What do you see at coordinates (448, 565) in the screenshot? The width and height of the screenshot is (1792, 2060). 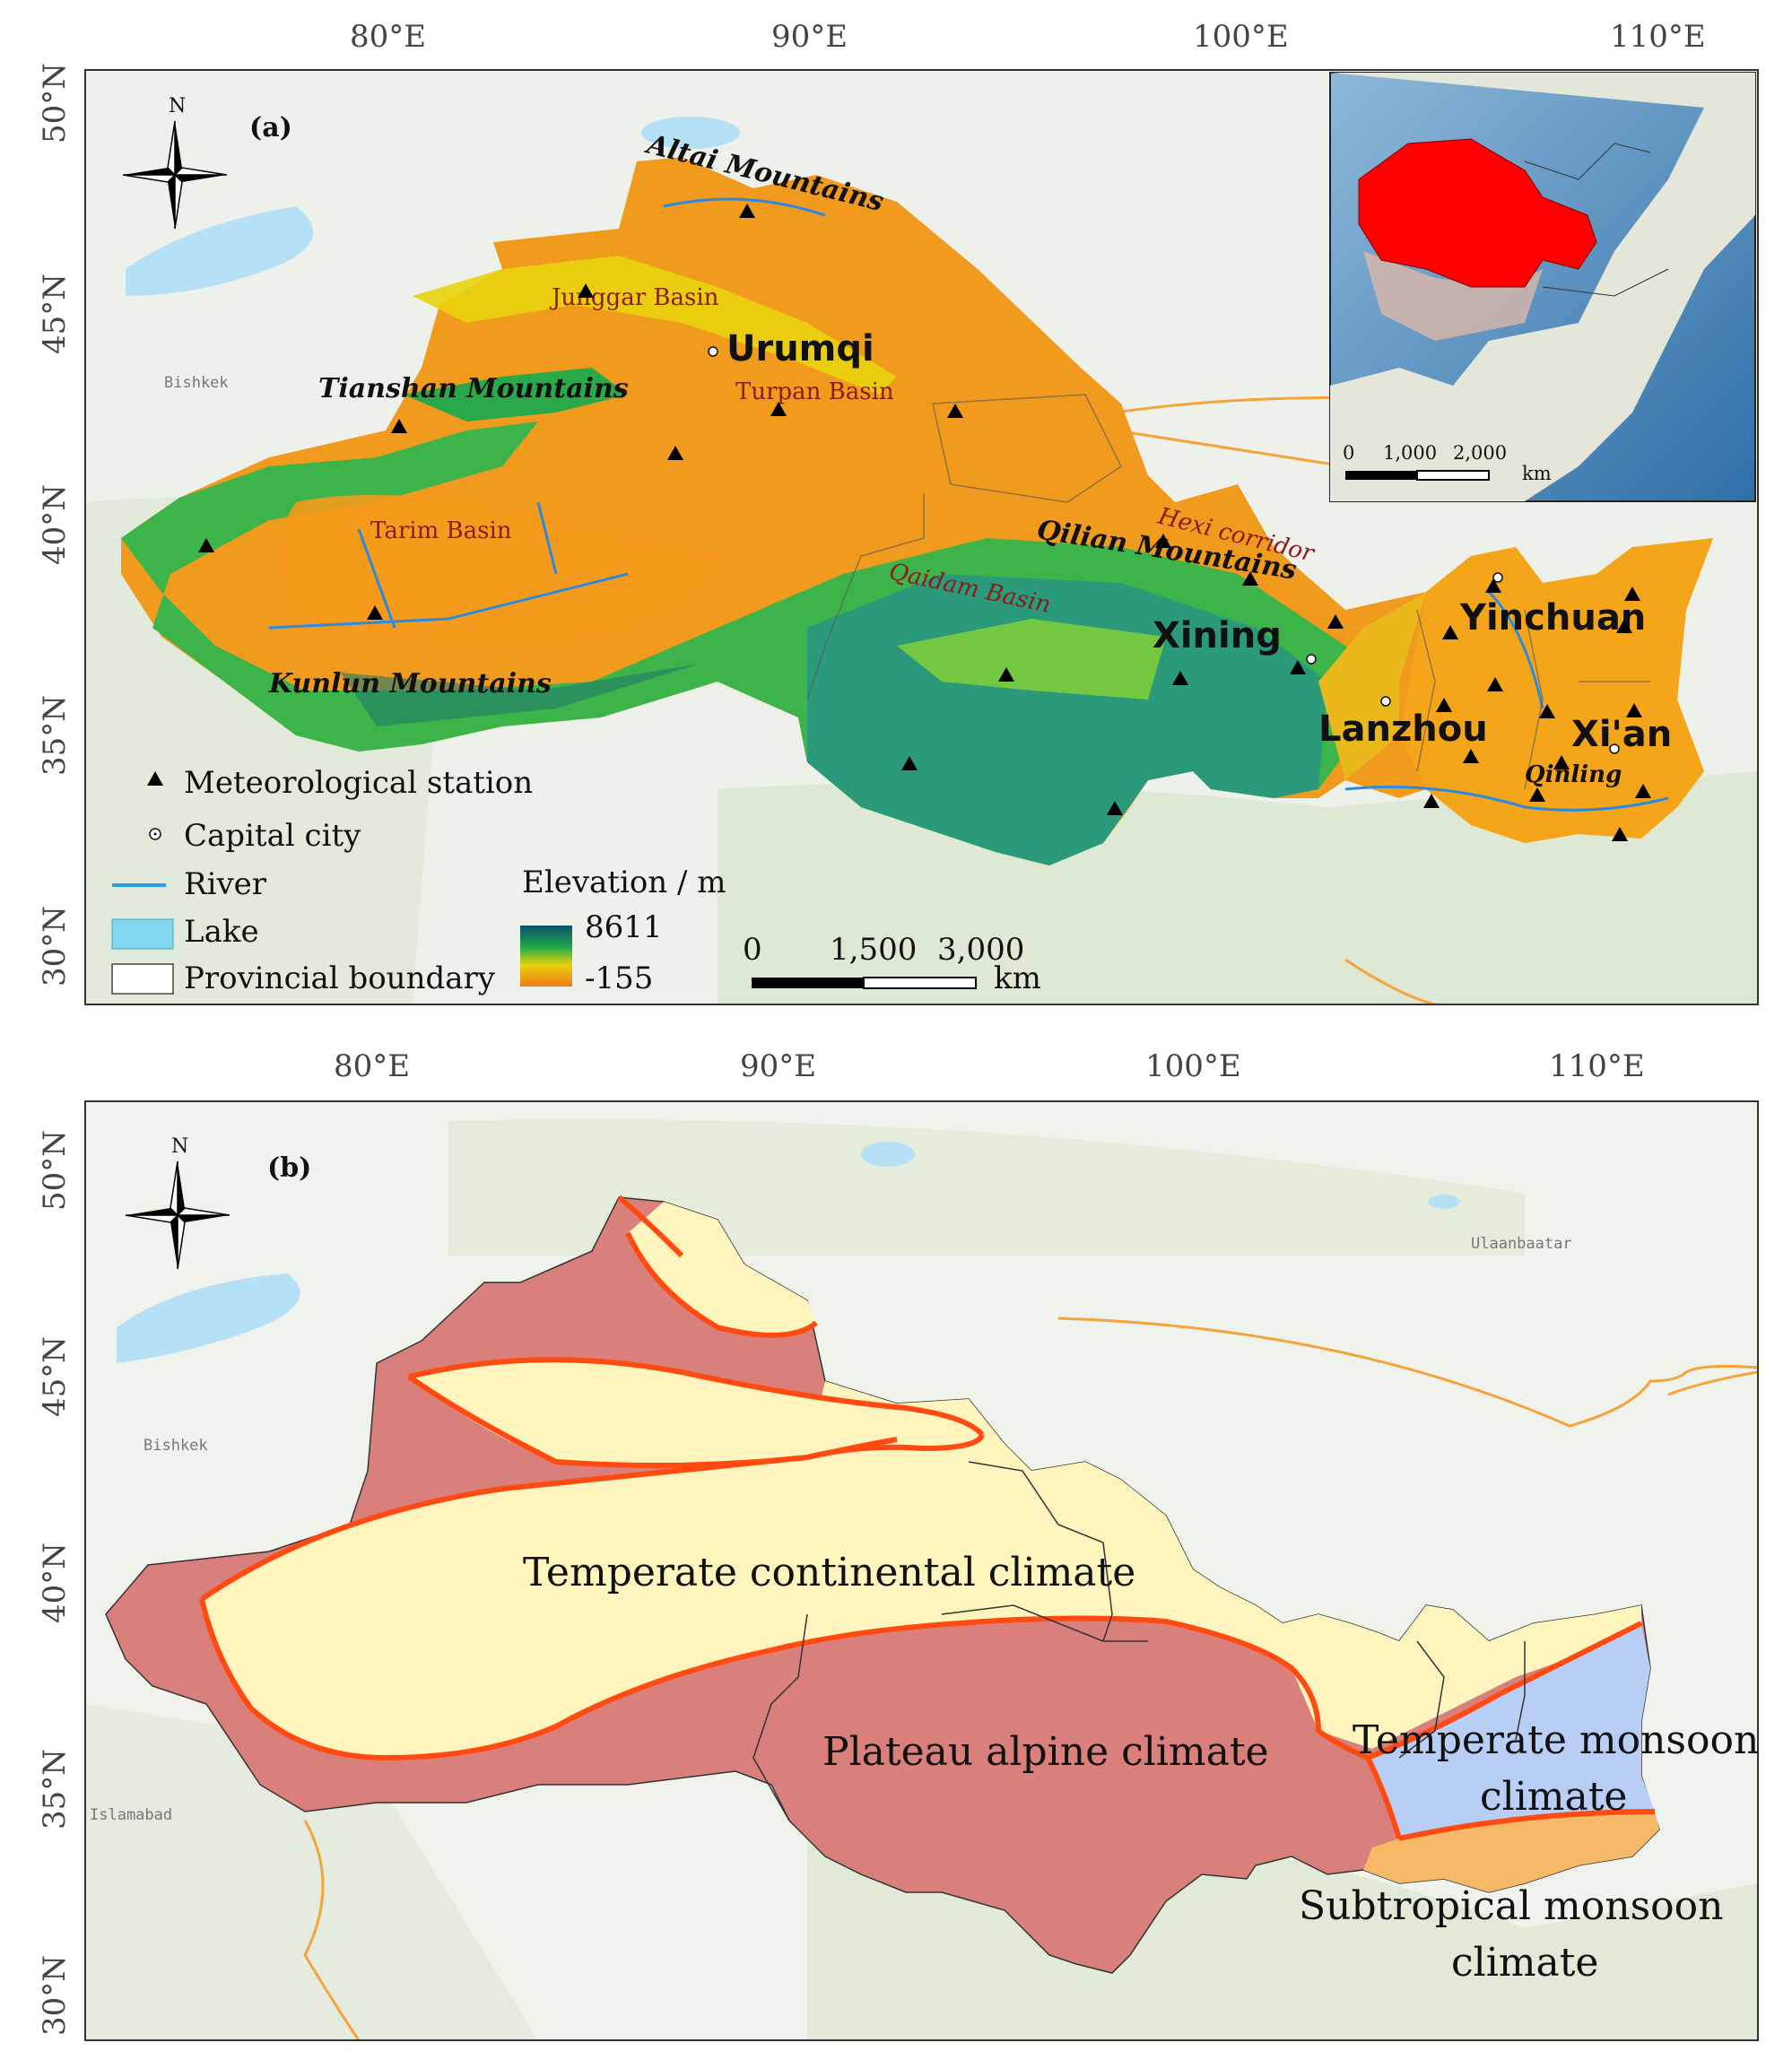 I see `rivers` at bounding box center [448, 565].